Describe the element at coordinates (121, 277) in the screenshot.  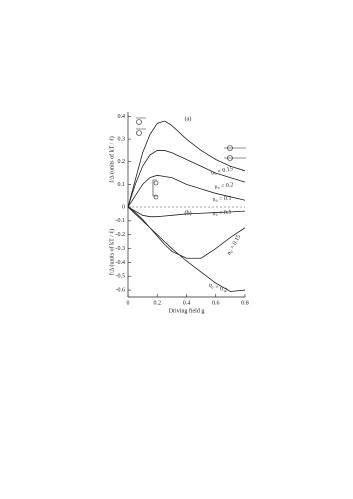
I see `y-tick-label: -0.5` at that location.